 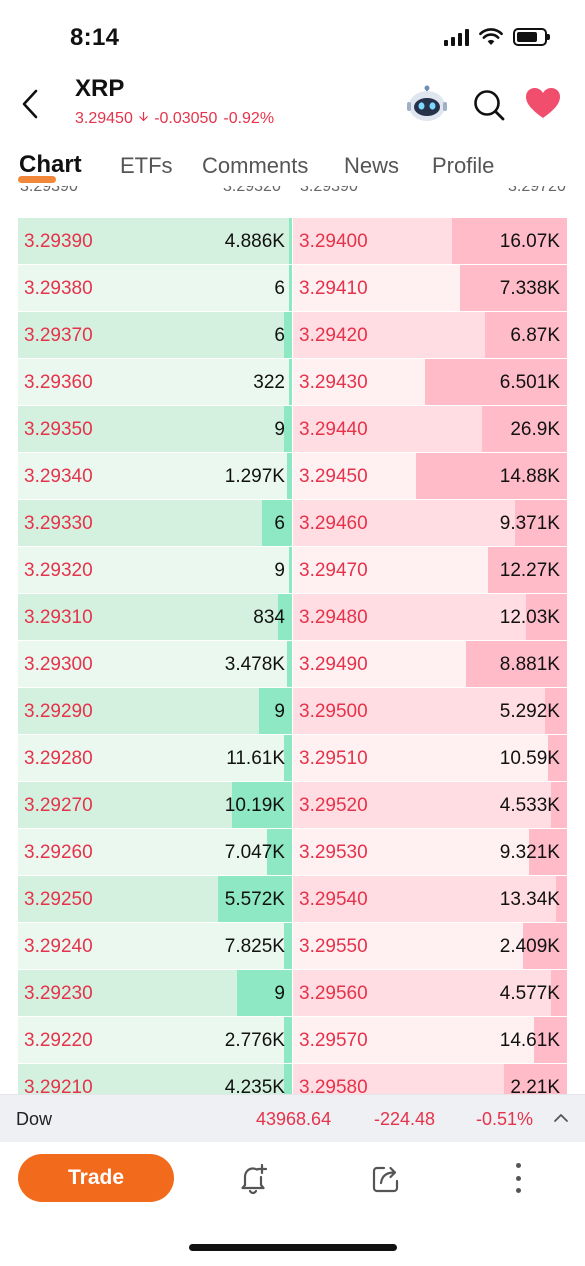 I want to click on table-row: 3.29340 1.297K 3.29450 14.88K, so click(x=292, y=476).